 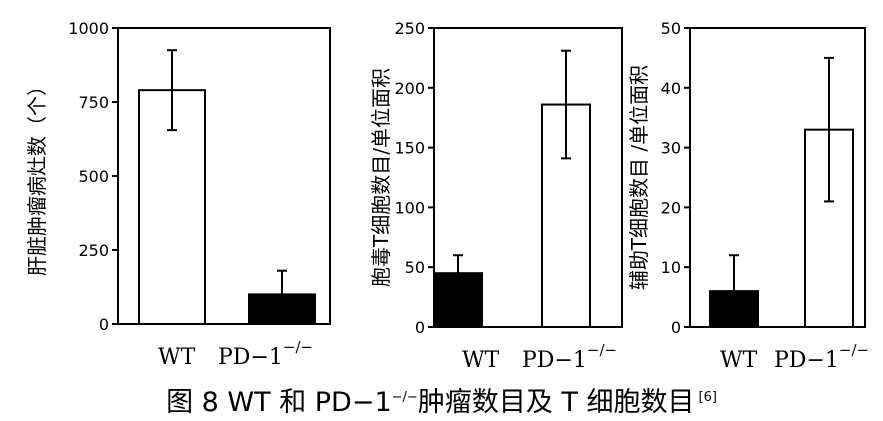 What do you see at coordinates (777, 177) in the screenshot?
I see `plot-frame` at bounding box center [777, 177].